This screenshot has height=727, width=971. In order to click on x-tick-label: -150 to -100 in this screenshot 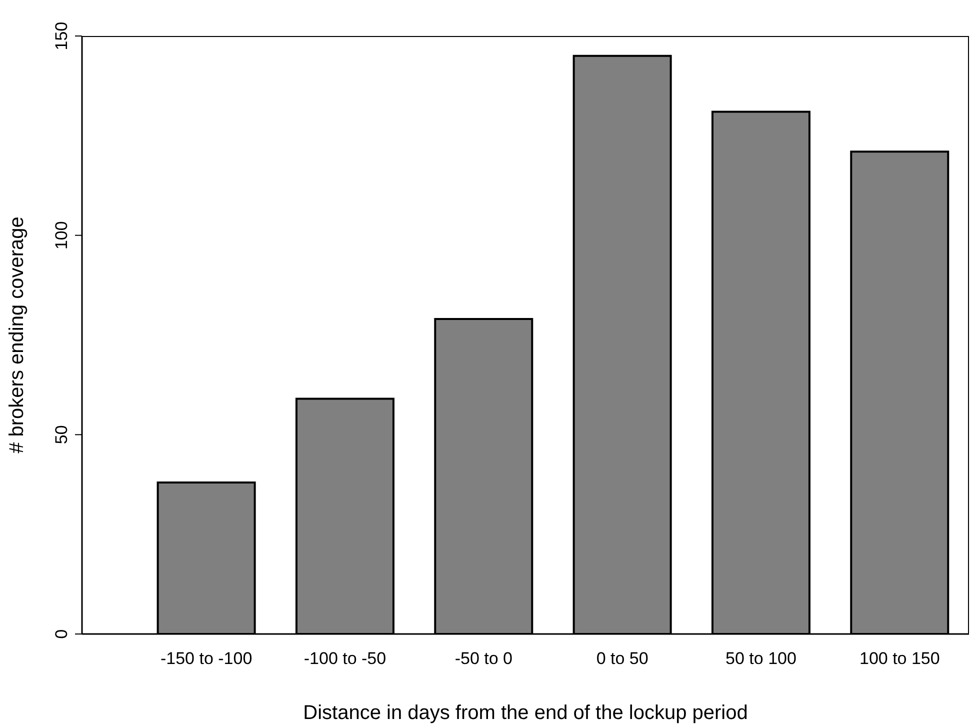, I will do `click(206, 658)`.